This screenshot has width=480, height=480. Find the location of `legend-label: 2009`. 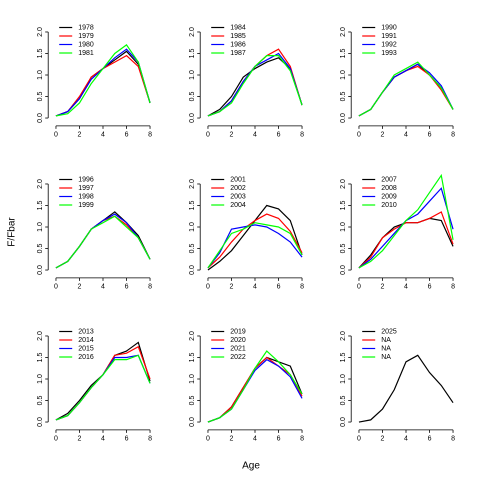

legend-label: 2009 is located at coordinates (389, 196).